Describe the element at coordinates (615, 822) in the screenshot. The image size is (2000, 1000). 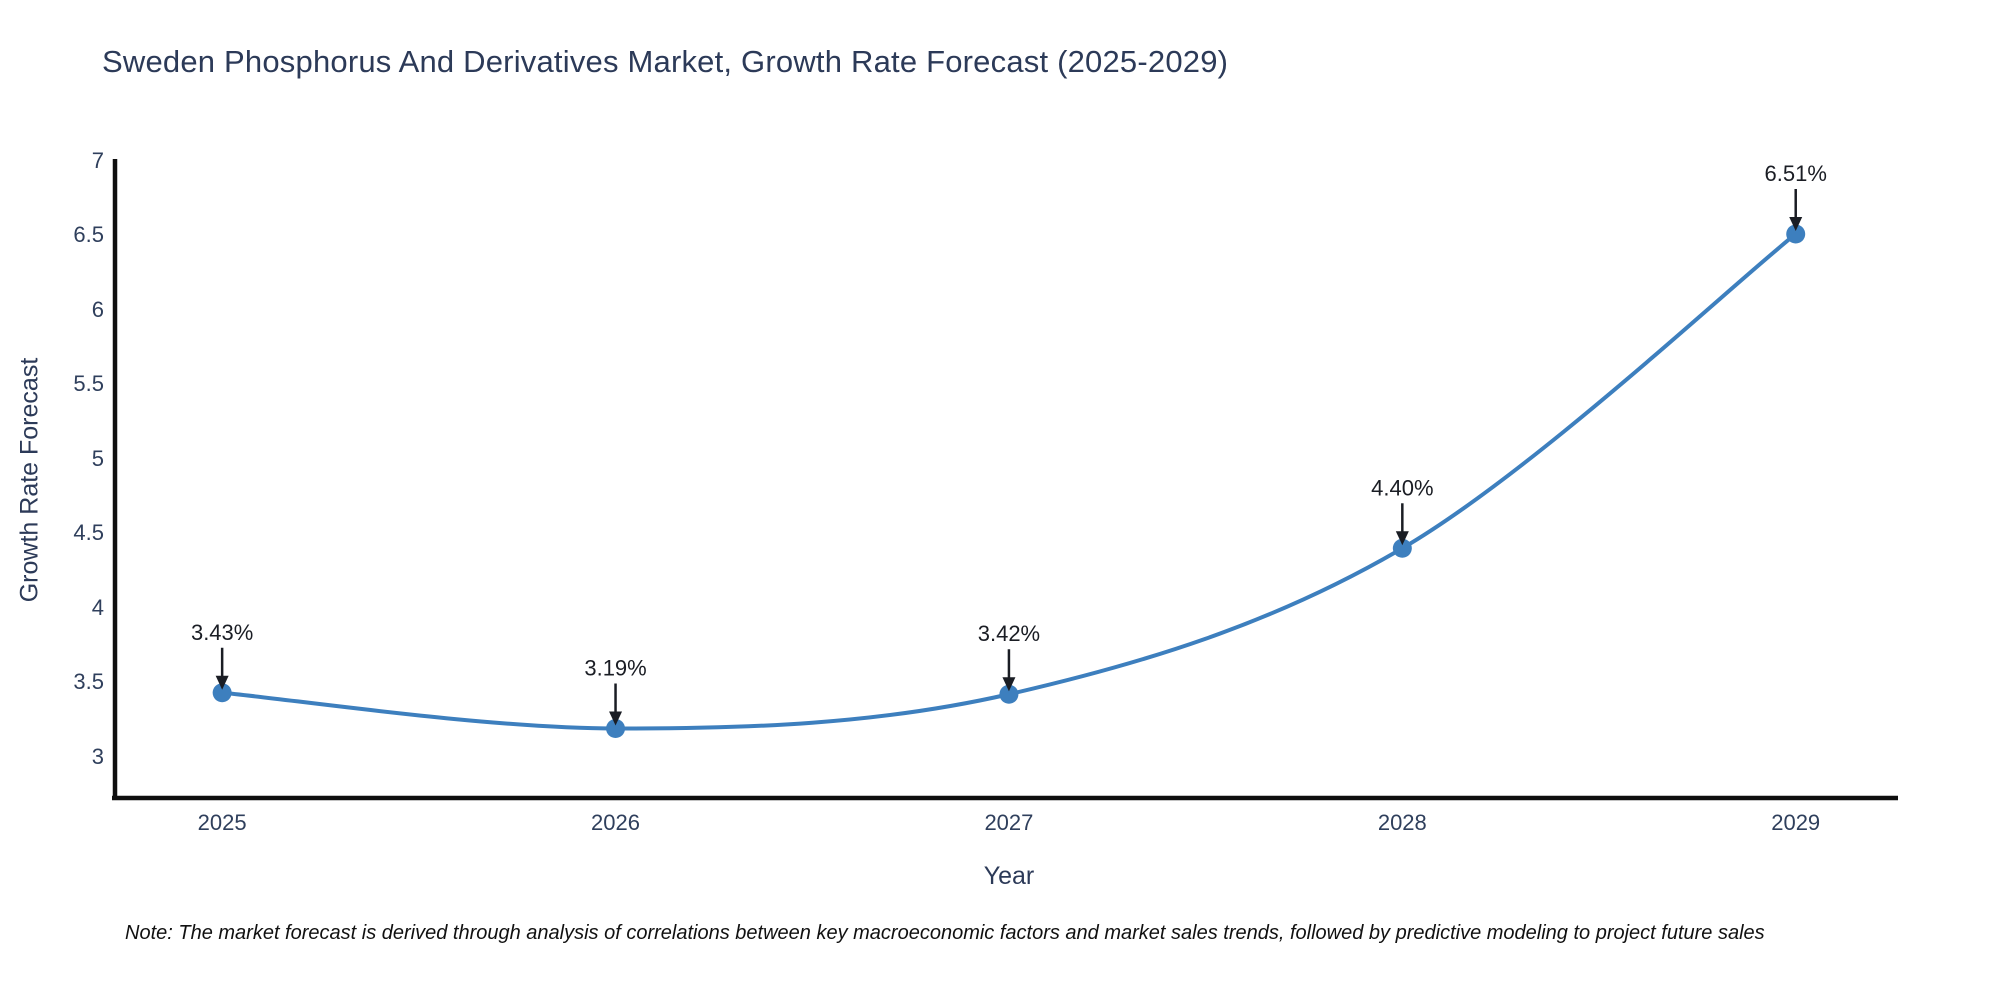
I see `x-tick-label: 2026` at that location.